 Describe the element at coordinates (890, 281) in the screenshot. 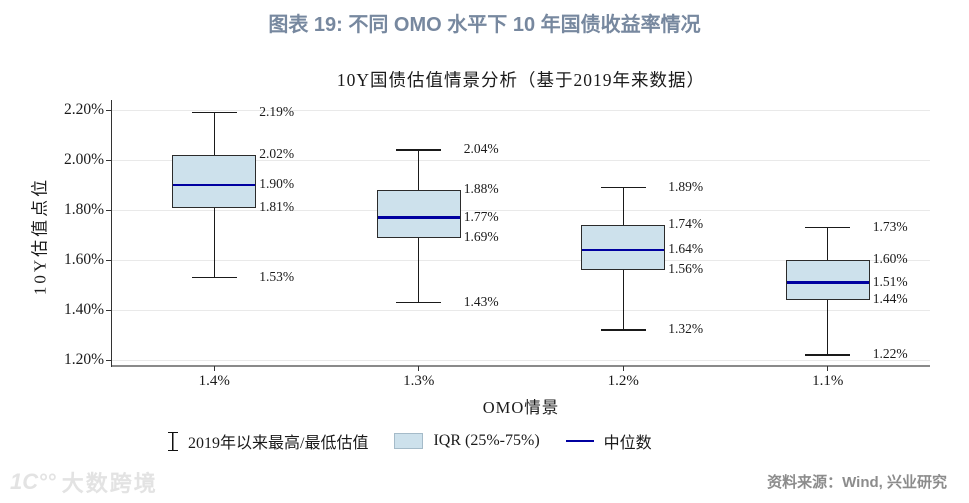

I see `value-label-median: 1.51%` at that location.